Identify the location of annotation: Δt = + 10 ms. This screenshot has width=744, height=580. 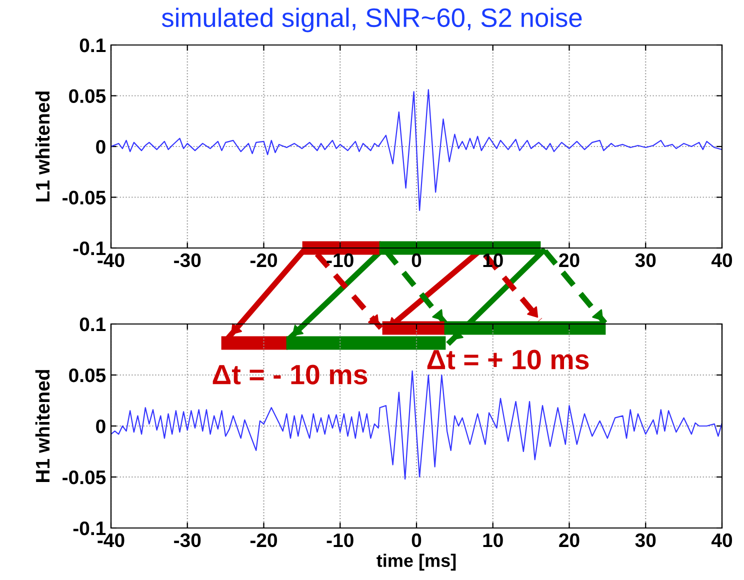
(508, 360).